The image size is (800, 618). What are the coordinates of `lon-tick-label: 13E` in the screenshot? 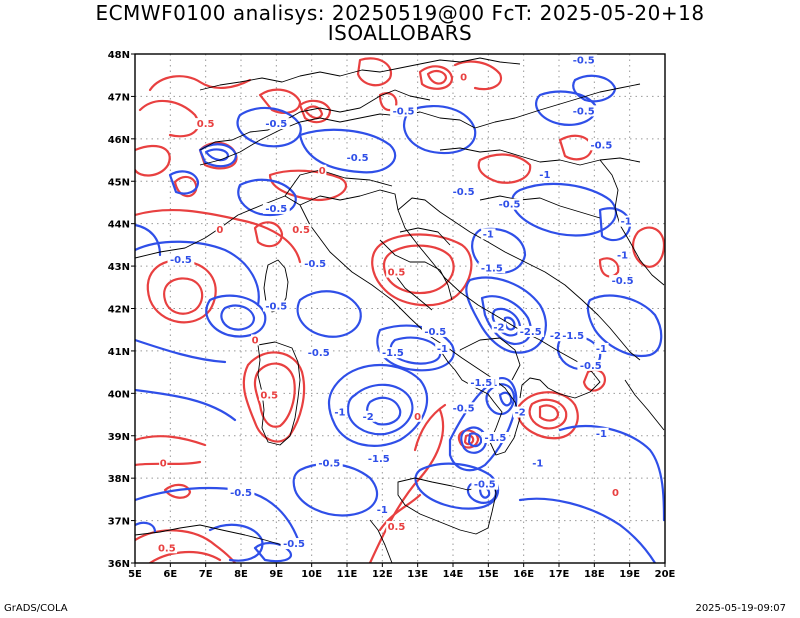 It's located at (417, 574).